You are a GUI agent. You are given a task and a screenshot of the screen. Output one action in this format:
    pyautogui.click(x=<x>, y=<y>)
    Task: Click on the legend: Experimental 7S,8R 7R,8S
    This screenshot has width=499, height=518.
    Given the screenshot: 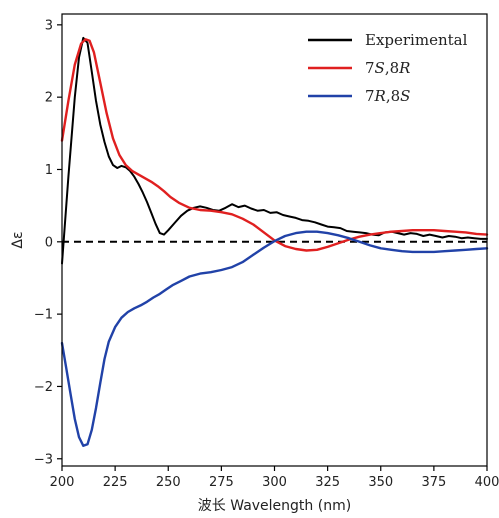 What is the action you would take?
    pyautogui.click(x=388, y=68)
    